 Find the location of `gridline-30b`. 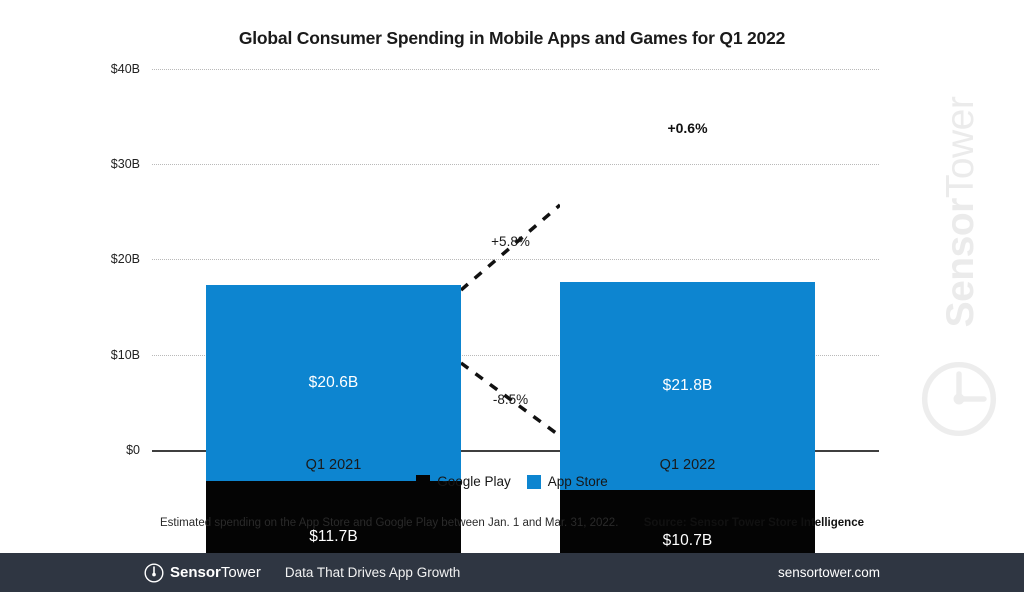

gridline-30b is located at coordinates (515, 164).